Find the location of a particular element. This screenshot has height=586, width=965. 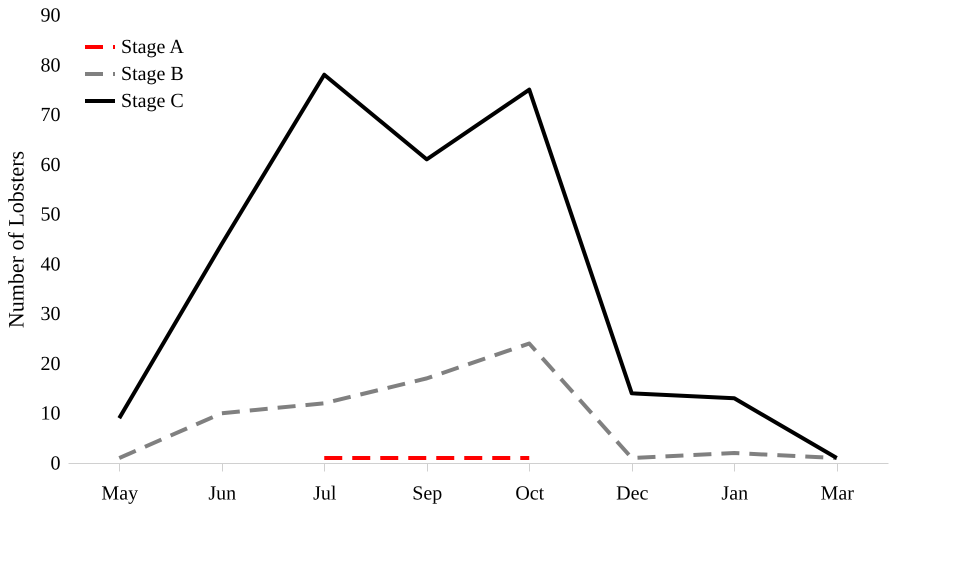

y-tick-label: 10 is located at coordinates (50, 413).